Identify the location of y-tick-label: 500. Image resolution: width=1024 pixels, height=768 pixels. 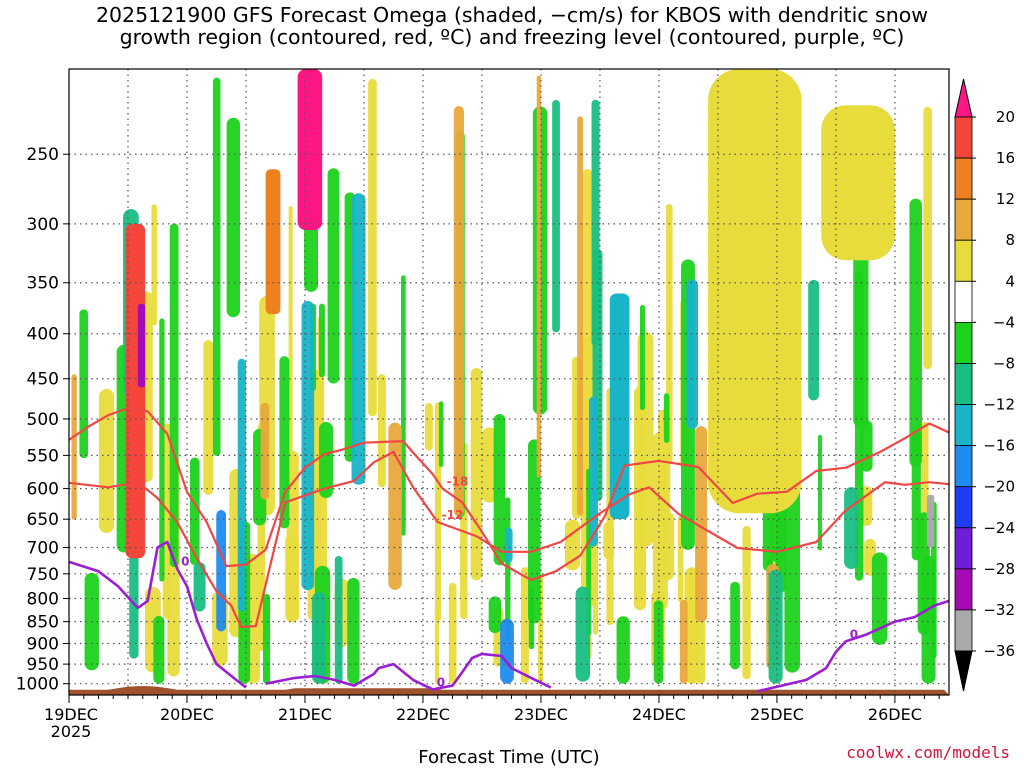
(43, 420).